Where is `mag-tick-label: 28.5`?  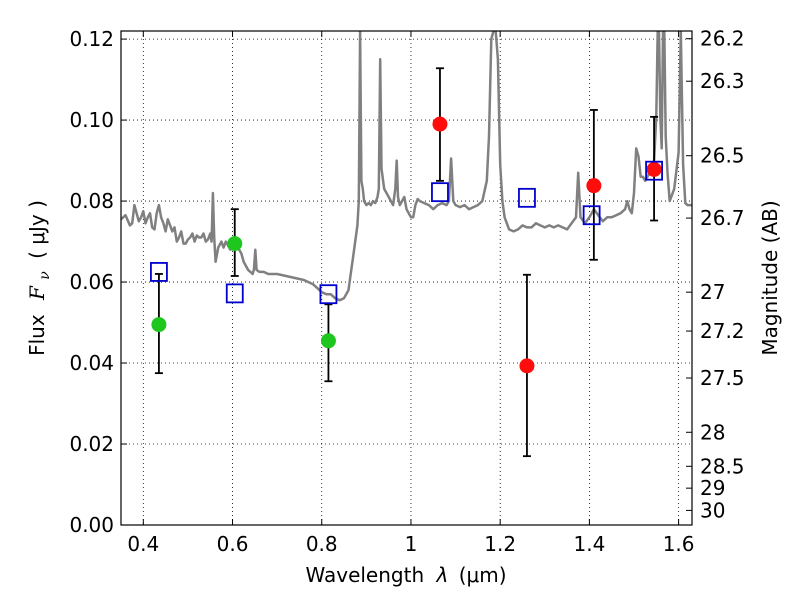 mag-tick-label: 28.5 is located at coordinates (722, 466).